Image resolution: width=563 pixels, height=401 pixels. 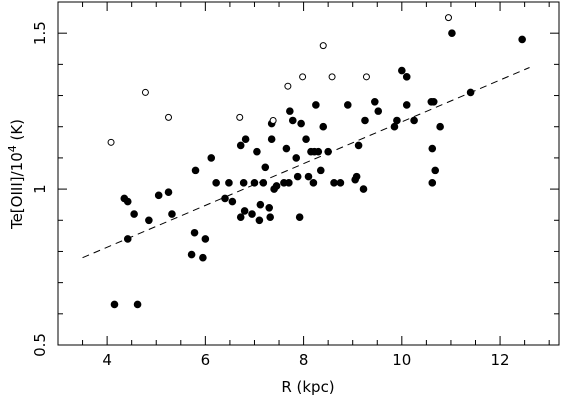 I want to click on y-tick-label: 0.5, so click(x=40, y=345).